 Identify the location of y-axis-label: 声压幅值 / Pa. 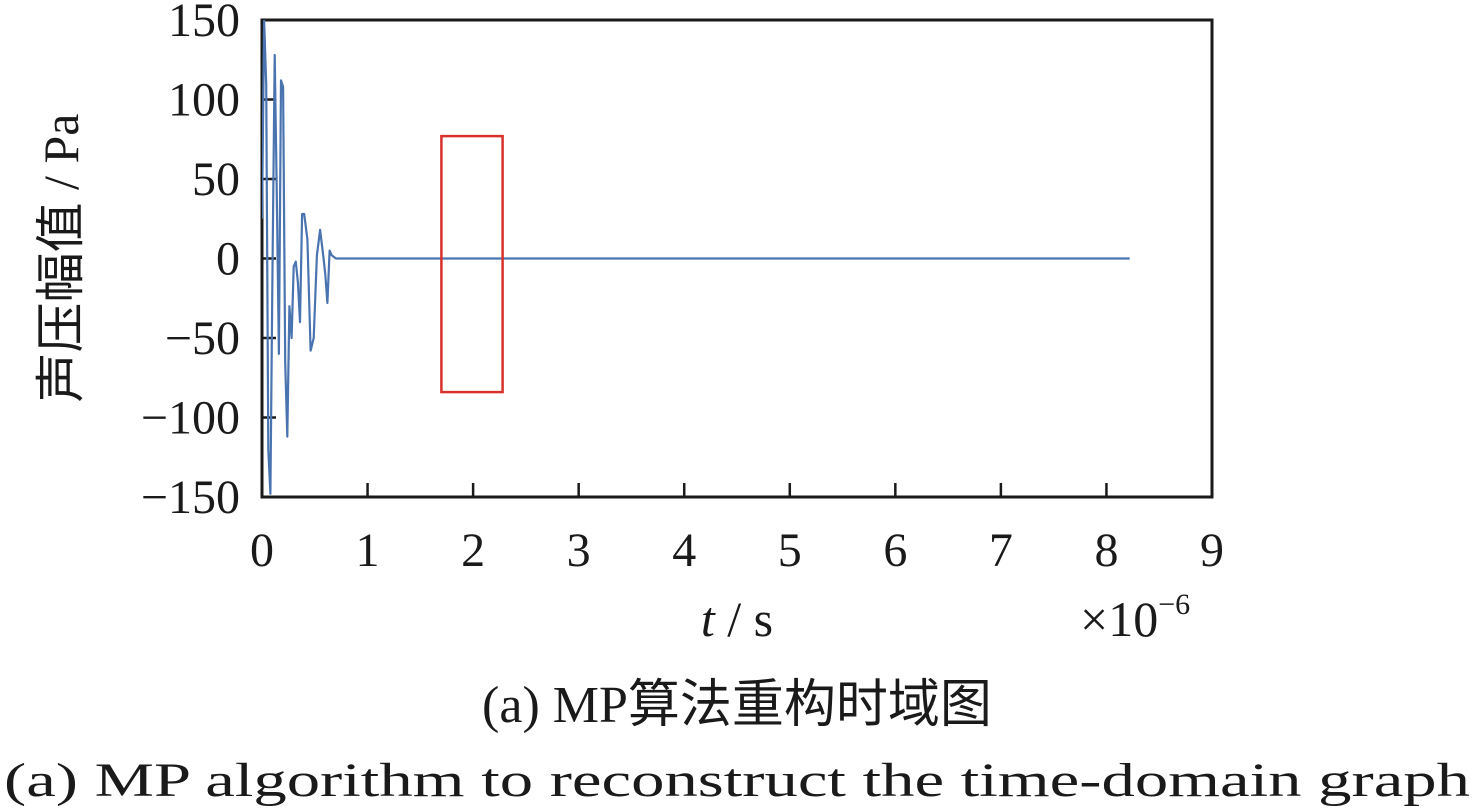
(61, 258).